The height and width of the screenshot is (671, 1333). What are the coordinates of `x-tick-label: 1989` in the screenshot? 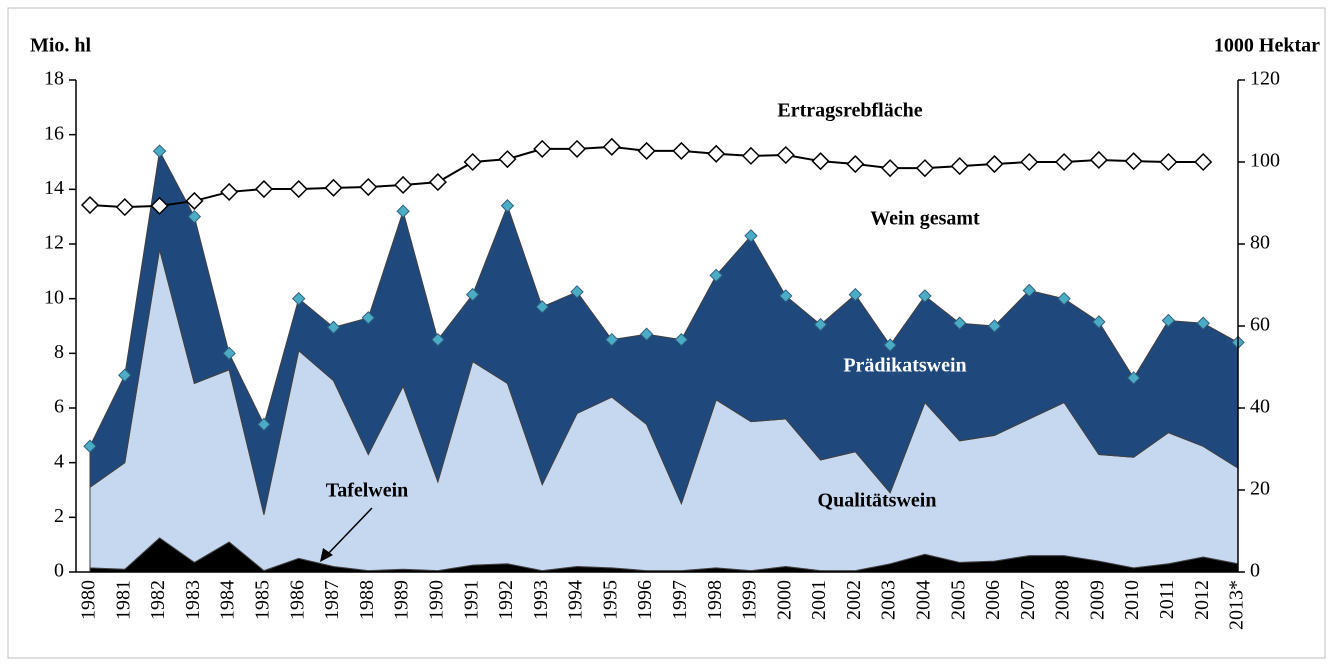 It's located at (402, 600).